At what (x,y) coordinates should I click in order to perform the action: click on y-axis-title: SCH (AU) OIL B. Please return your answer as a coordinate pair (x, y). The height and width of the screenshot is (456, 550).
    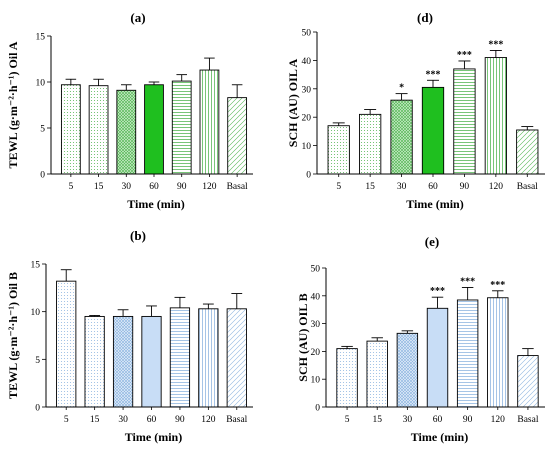
    Looking at the image, I should click on (303, 337).